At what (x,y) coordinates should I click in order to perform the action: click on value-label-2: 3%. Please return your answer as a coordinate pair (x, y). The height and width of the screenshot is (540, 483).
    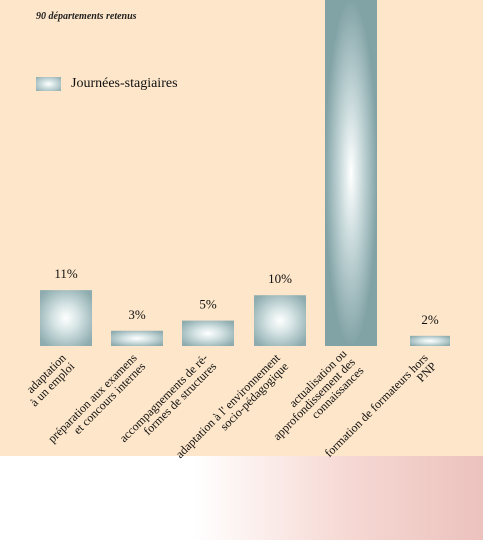
    Looking at the image, I should click on (137, 314).